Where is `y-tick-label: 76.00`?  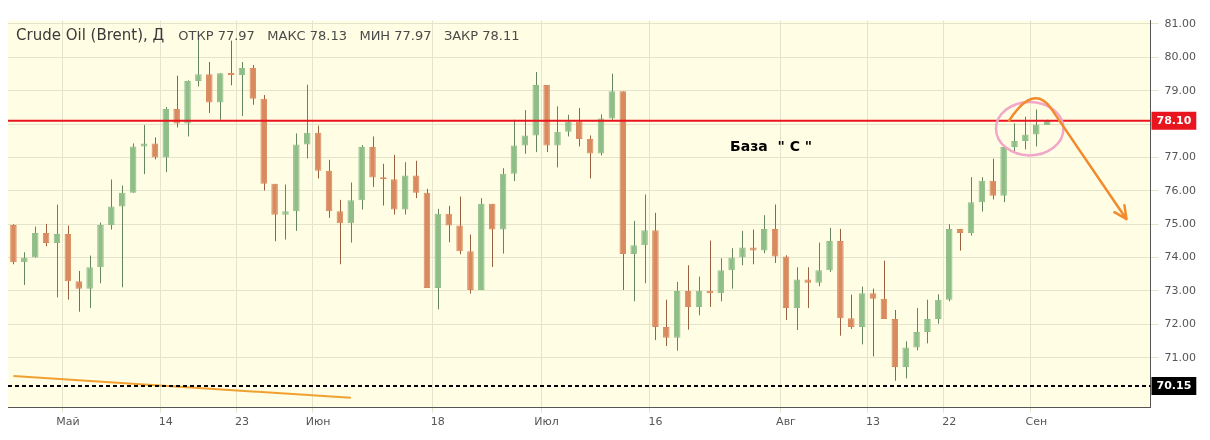 y-tick-label: 76.00 is located at coordinates (1180, 190).